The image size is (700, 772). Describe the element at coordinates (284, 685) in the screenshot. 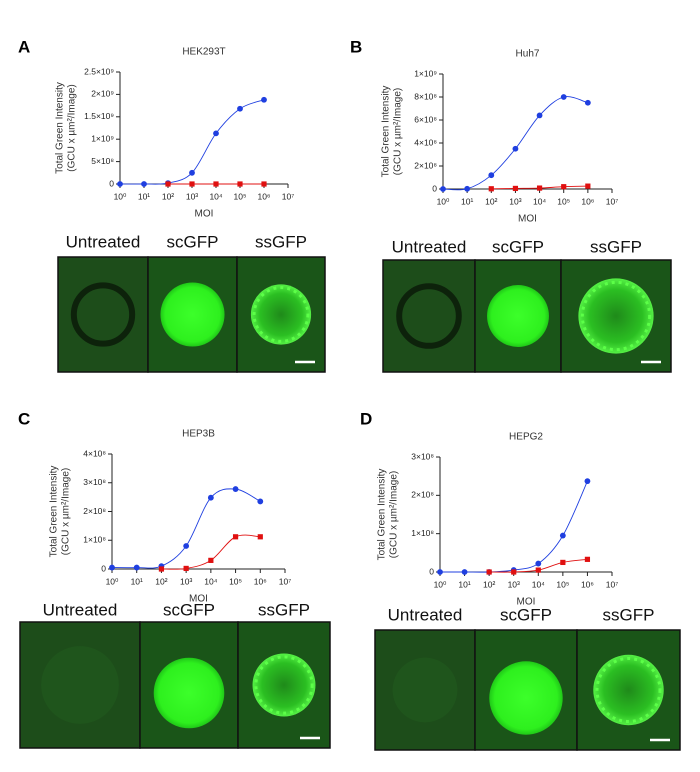

I see `cell-speckle` at that location.